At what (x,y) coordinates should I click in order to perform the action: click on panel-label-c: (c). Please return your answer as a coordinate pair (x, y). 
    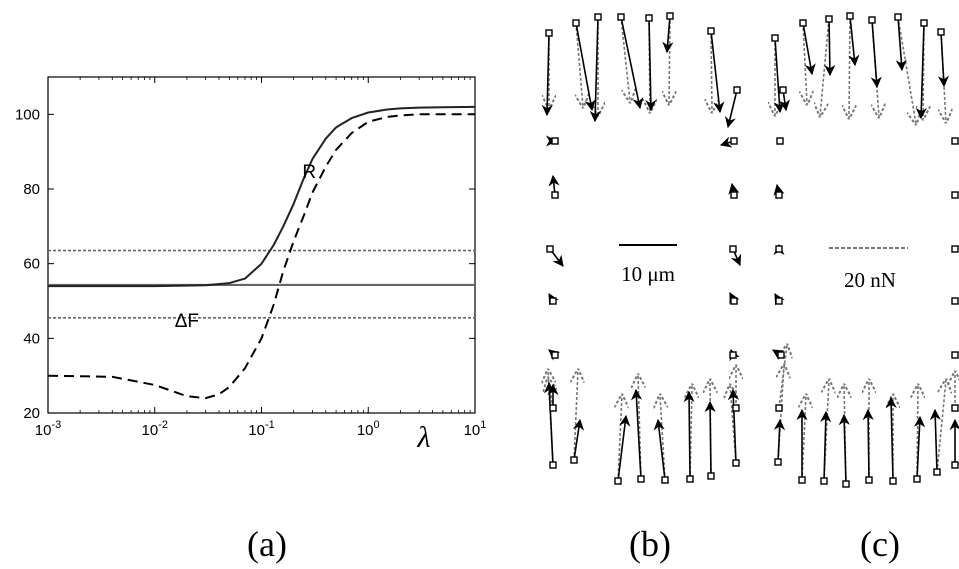
    Looking at the image, I should click on (880, 544).